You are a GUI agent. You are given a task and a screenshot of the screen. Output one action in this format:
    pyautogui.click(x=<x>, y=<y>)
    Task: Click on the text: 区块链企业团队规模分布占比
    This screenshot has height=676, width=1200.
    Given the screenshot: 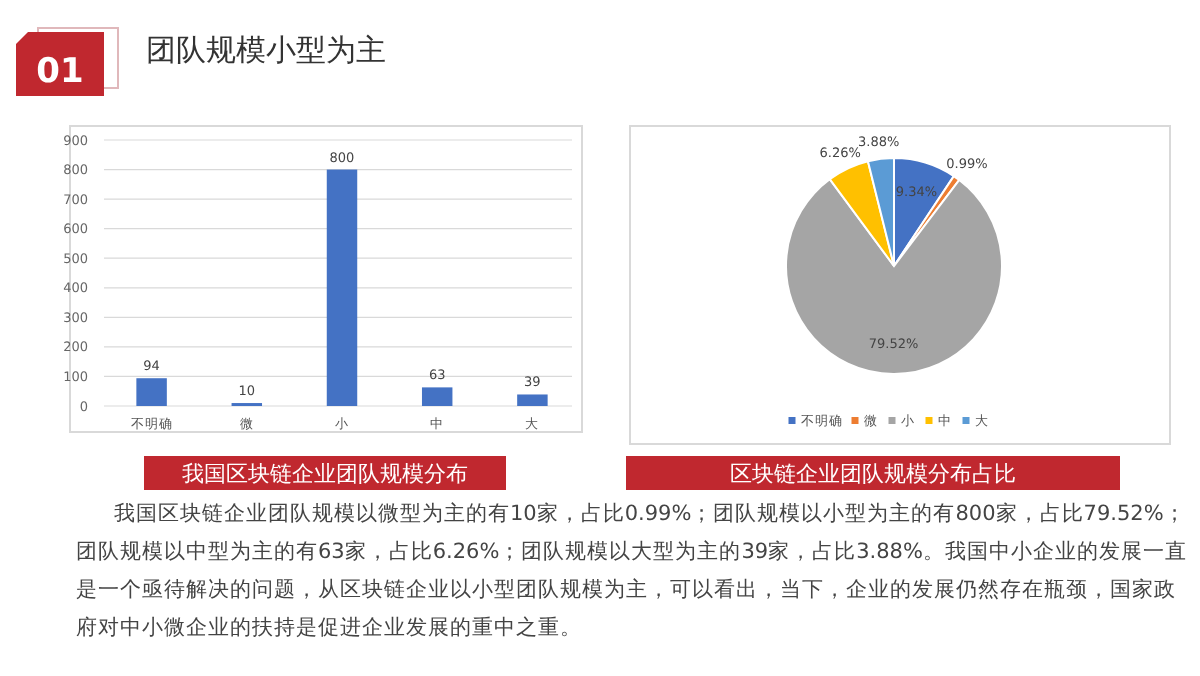 What is the action you would take?
    pyautogui.click(x=873, y=474)
    